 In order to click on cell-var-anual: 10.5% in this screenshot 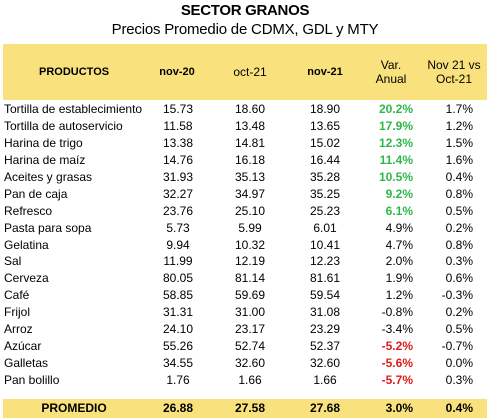, I will do `click(395, 177)`.